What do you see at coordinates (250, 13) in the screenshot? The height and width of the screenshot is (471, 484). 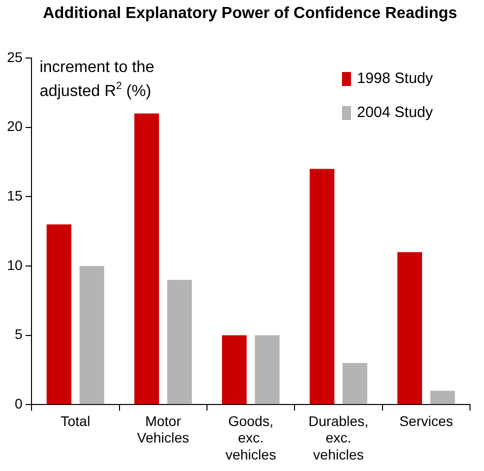 I see `chart-title: Additional Explanatory Power of Confidence Readings` at bounding box center [250, 13].